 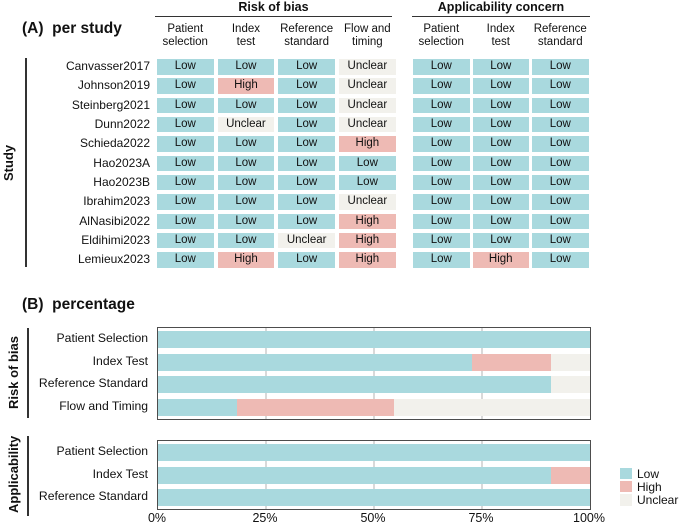 What do you see at coordinates (78, 304) in the screenshot?
I see `panel-b-title: (B) percentage` at bounding box center [78, 304].